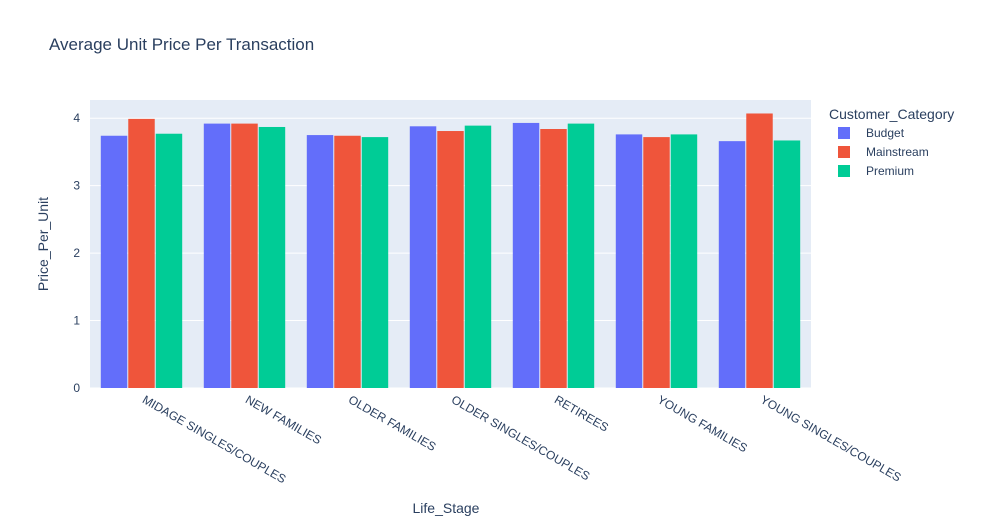 The width and height of the screenshot is (983, 525). I want to click on legend-title: Customer_Category, so click(891, 114).